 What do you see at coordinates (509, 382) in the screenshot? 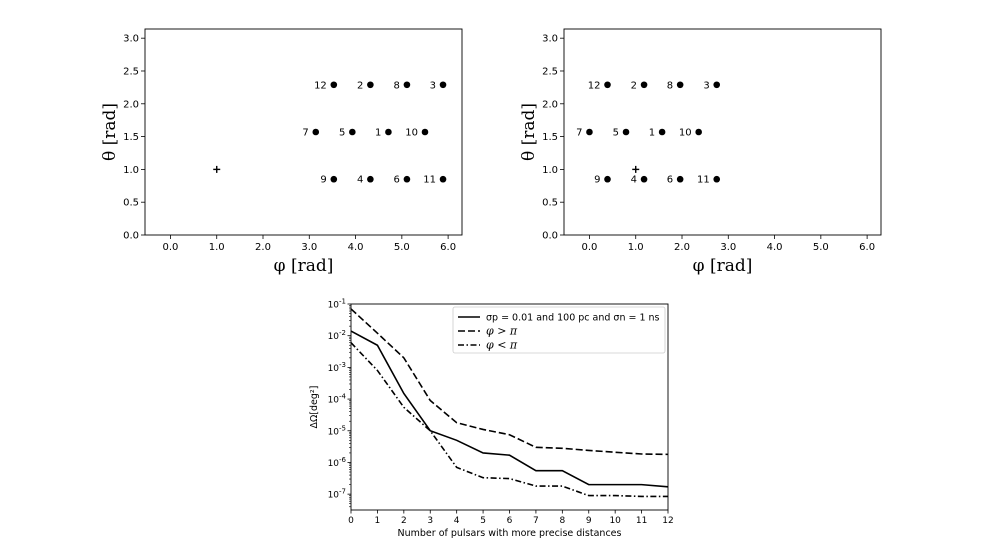
I see `series-line-dashed` at bounding box center [509, 382].